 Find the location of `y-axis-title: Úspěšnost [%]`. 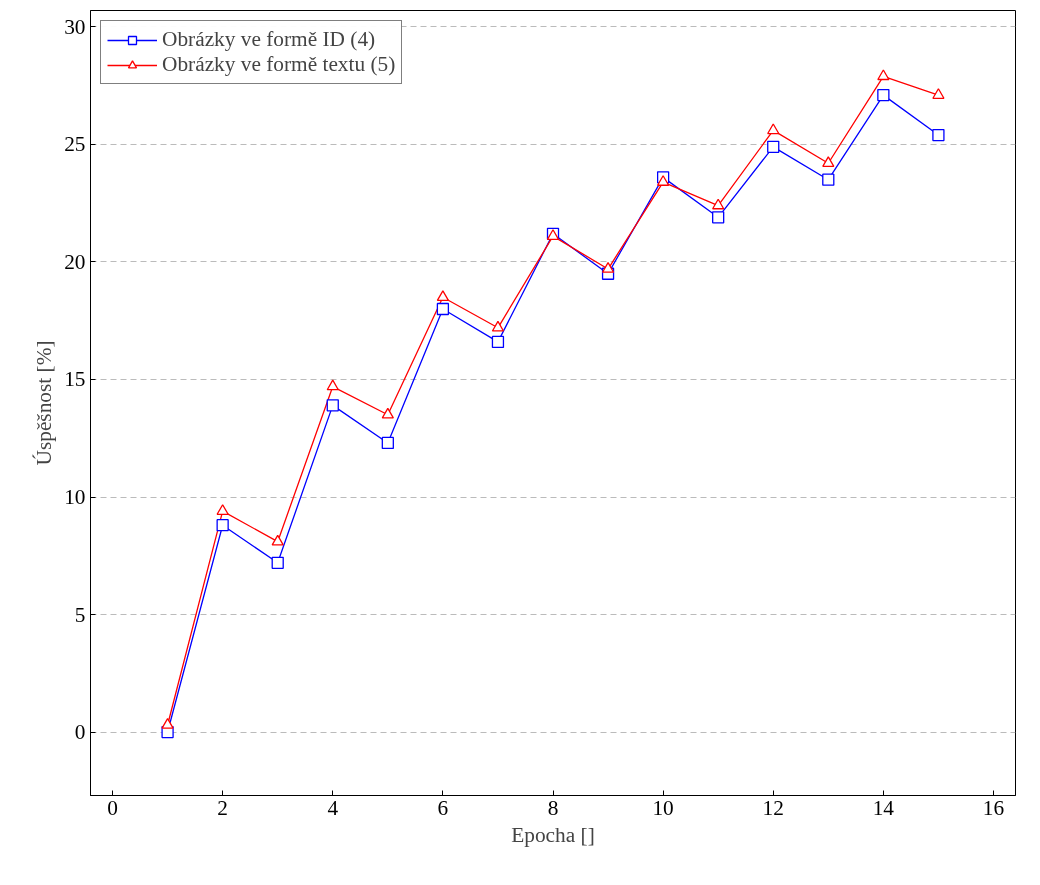

y-axis-title: Úspěšnost [%] is located at coordinates (44, 403).